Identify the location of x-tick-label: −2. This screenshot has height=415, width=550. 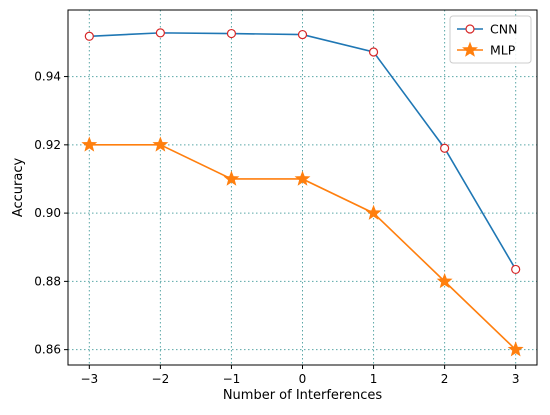
(161, 379).